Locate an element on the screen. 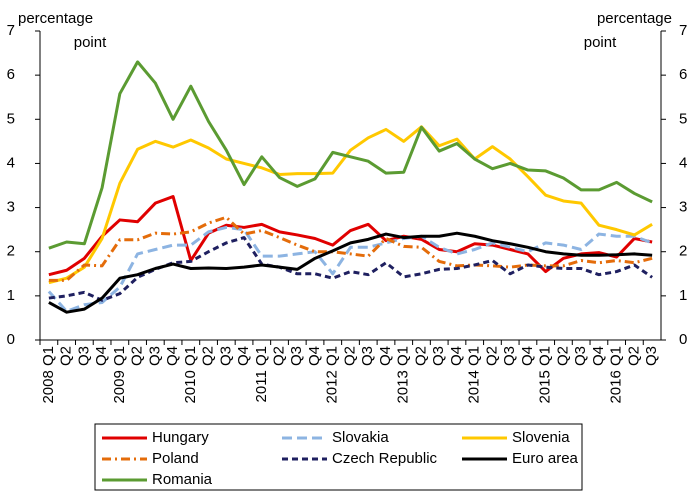  legend-label: Euro area is located at coordinates (545, 458).